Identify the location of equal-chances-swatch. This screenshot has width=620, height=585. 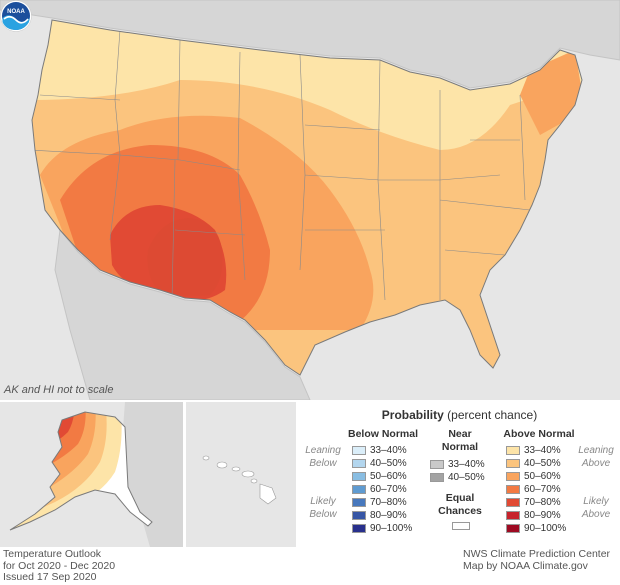
(461, 526).